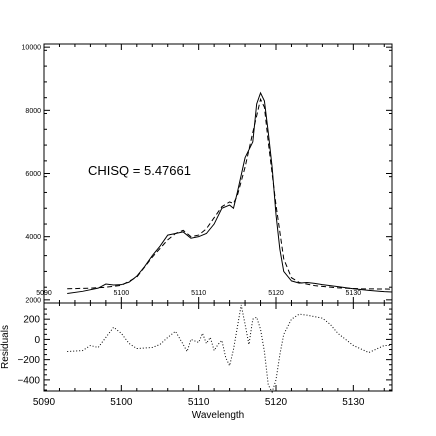 This screenshot has width=436, height=436. I want to click on y-axis-label: Residuals, so click(5, 347).